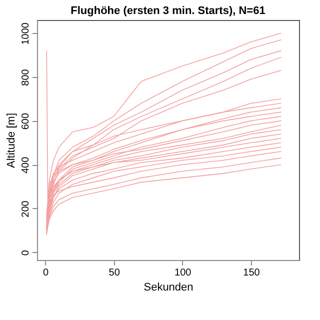  What do you see at coordinates (26, 209) in the screenshot?
I see `y-tick-label: 200` at bounding box center [26, 209].